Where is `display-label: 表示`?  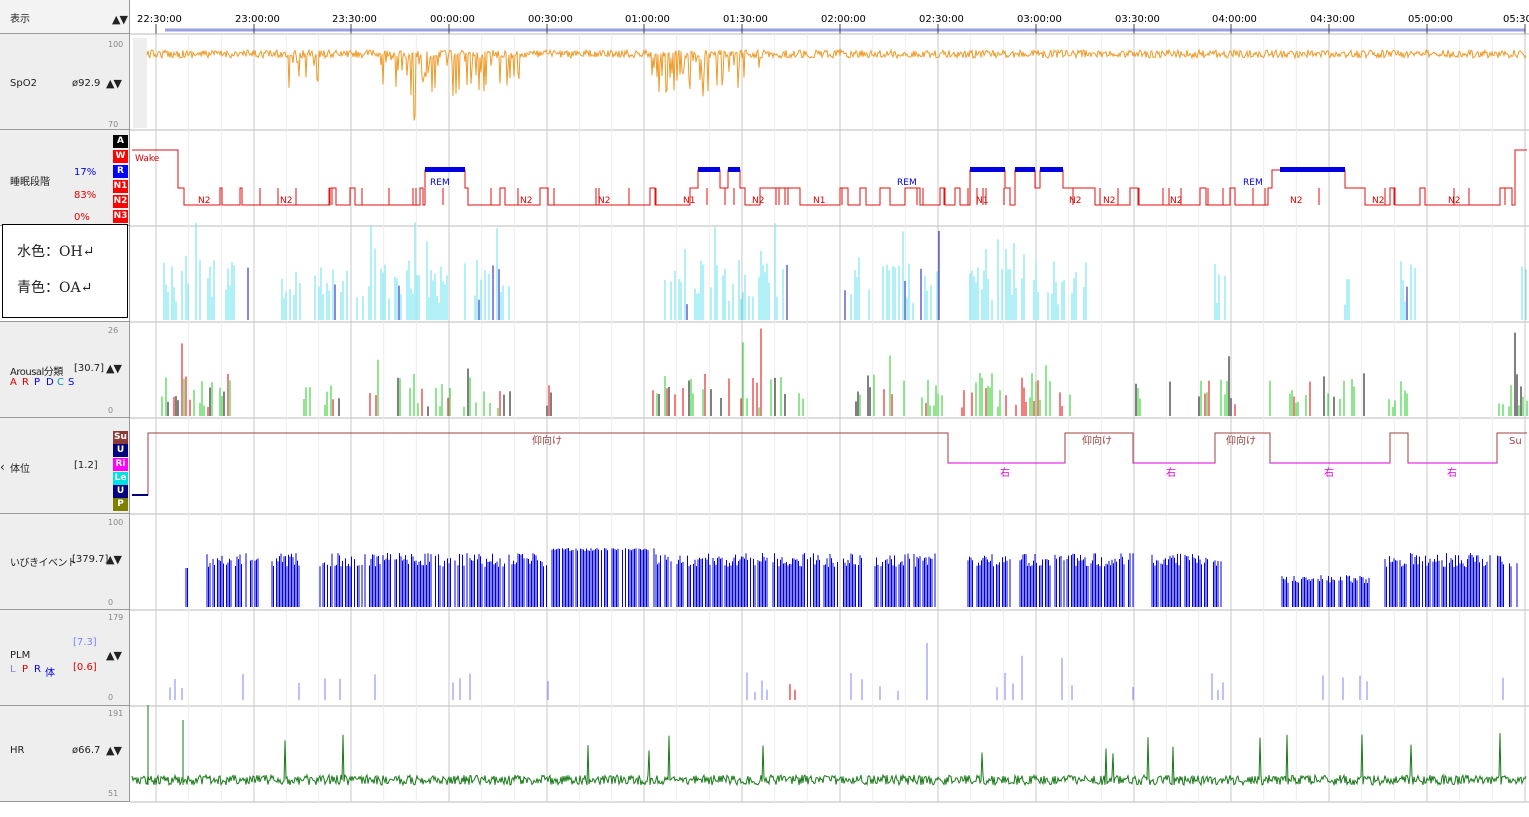
display-label: 表示 is located at coordinates (20, 19).